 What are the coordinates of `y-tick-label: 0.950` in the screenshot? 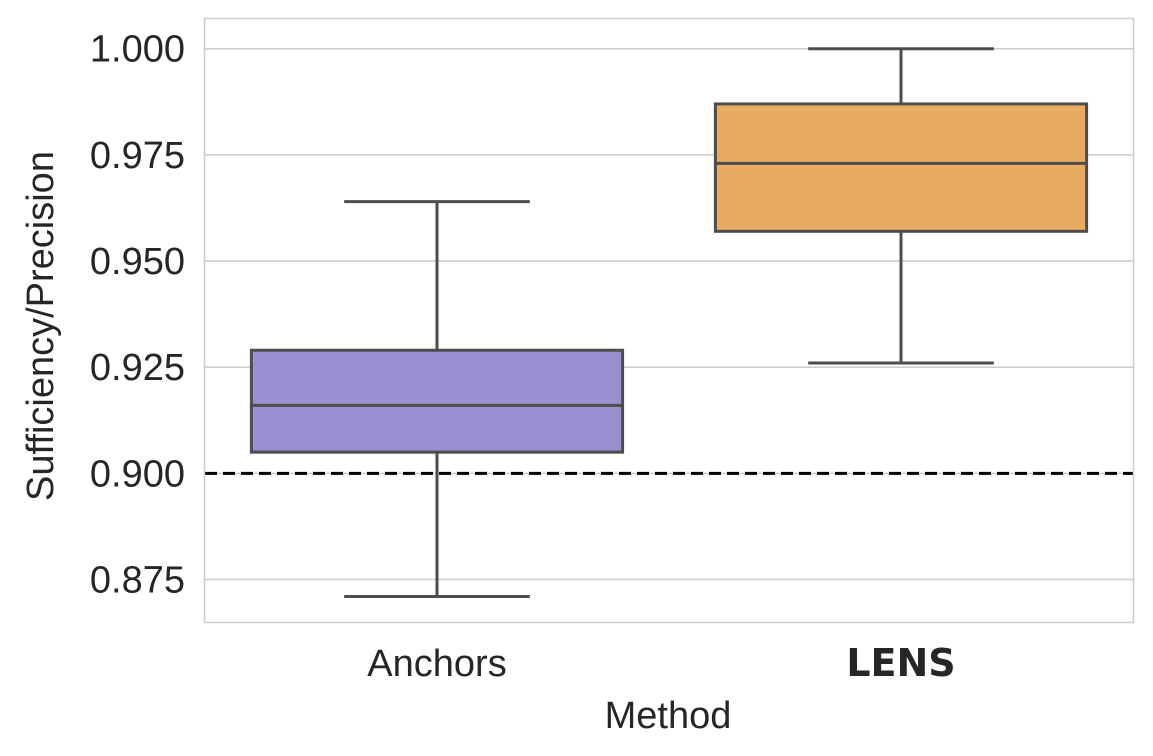 It's located at (137, 262).